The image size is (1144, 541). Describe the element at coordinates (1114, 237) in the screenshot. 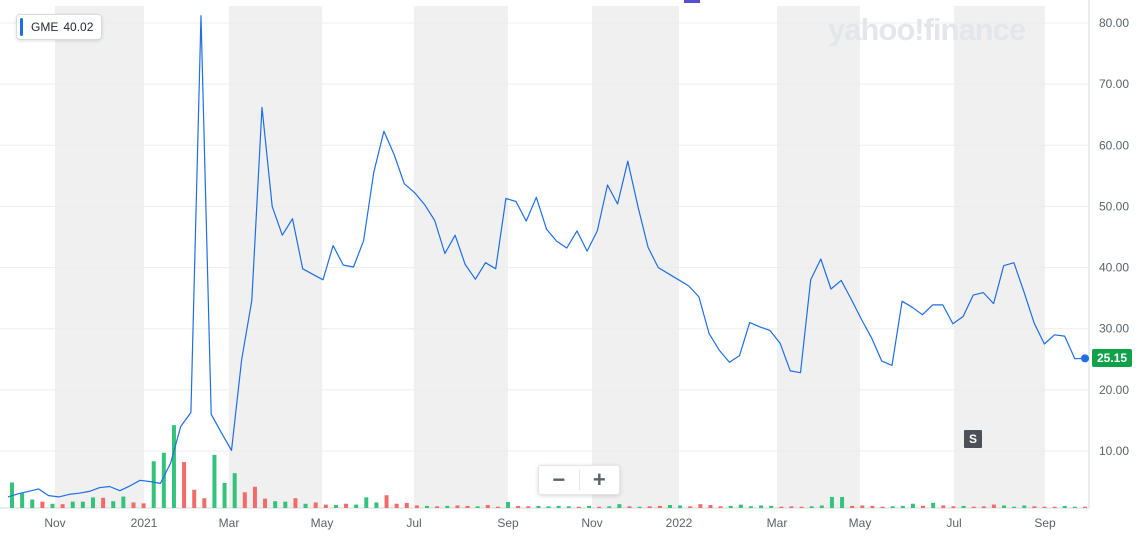

I see `y-axis: 10.00 20.00 30.00 40.00 50.00 60.00 70.00 80.00` at that location.